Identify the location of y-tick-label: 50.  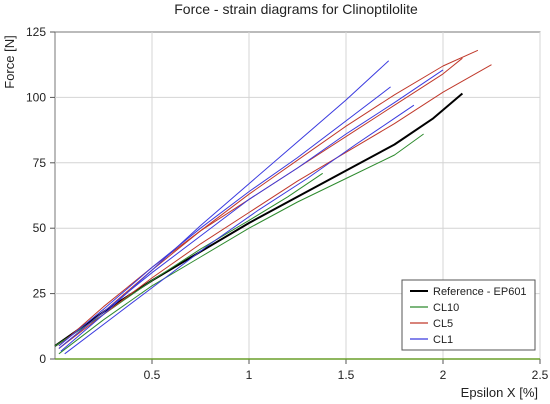
(40, 228).